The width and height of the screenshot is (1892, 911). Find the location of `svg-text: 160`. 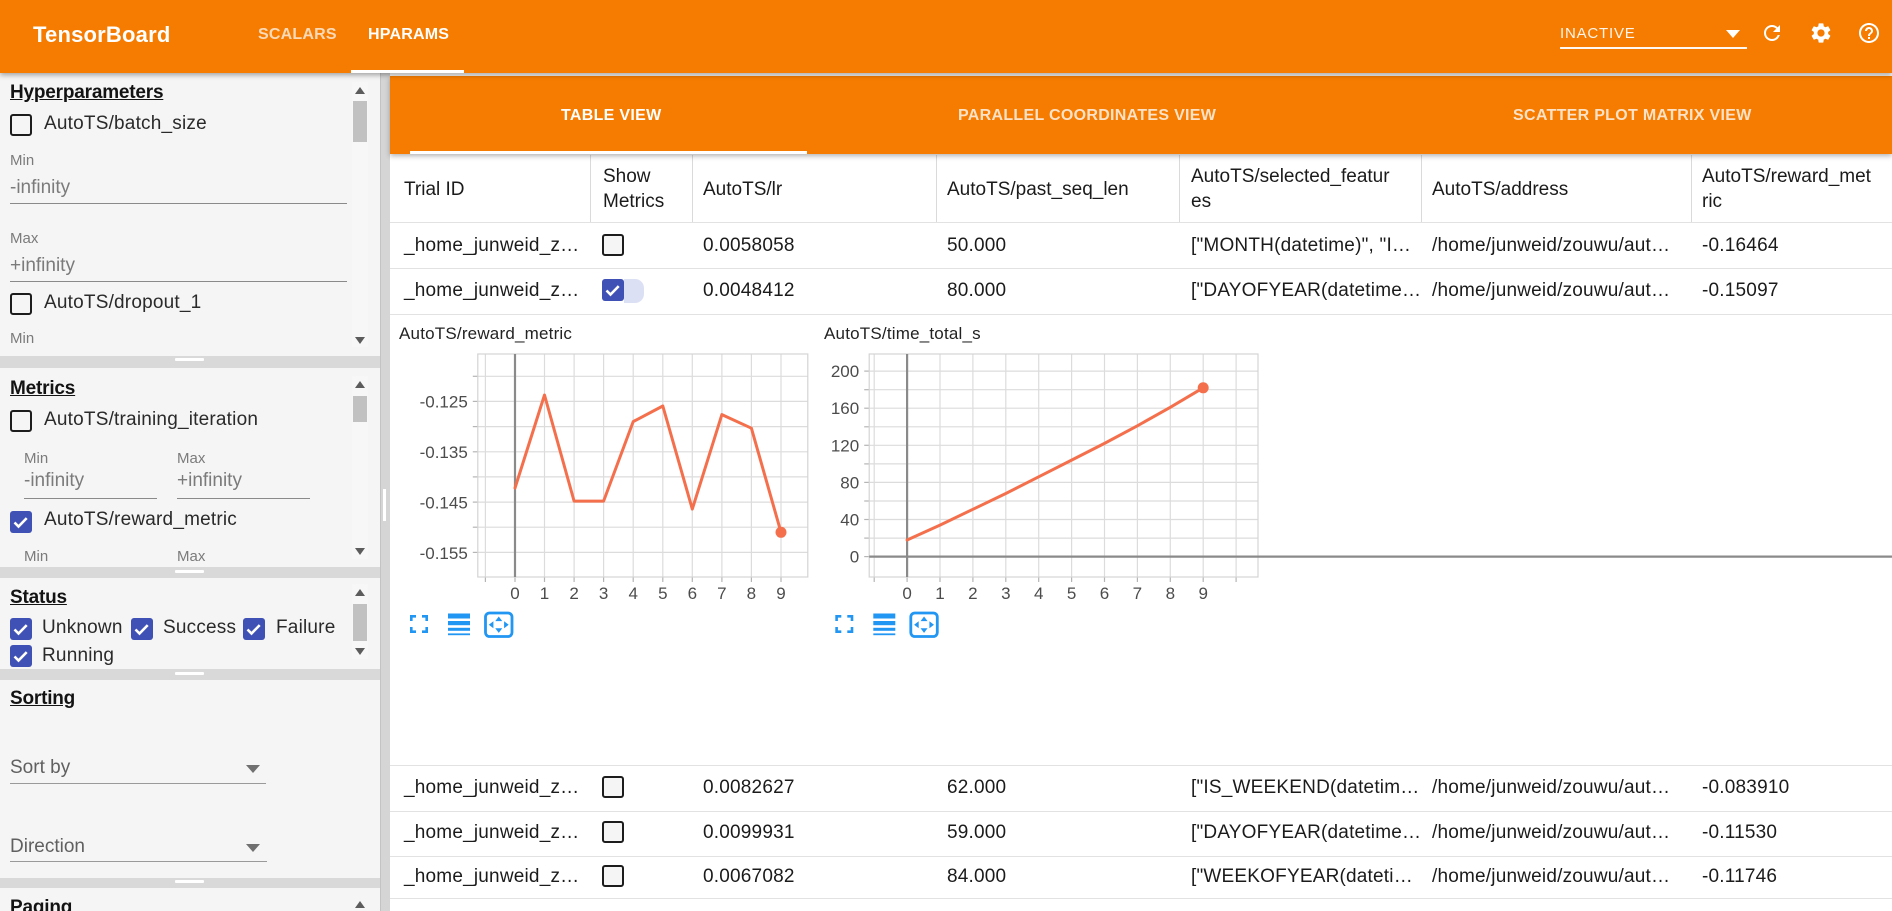

svg-text: 160 is located at coordinates (845, 408).